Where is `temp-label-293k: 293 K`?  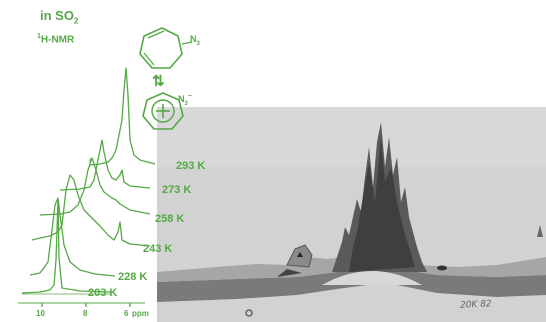
temp-label-293k: 293 K is located at coordinates (191, 166).